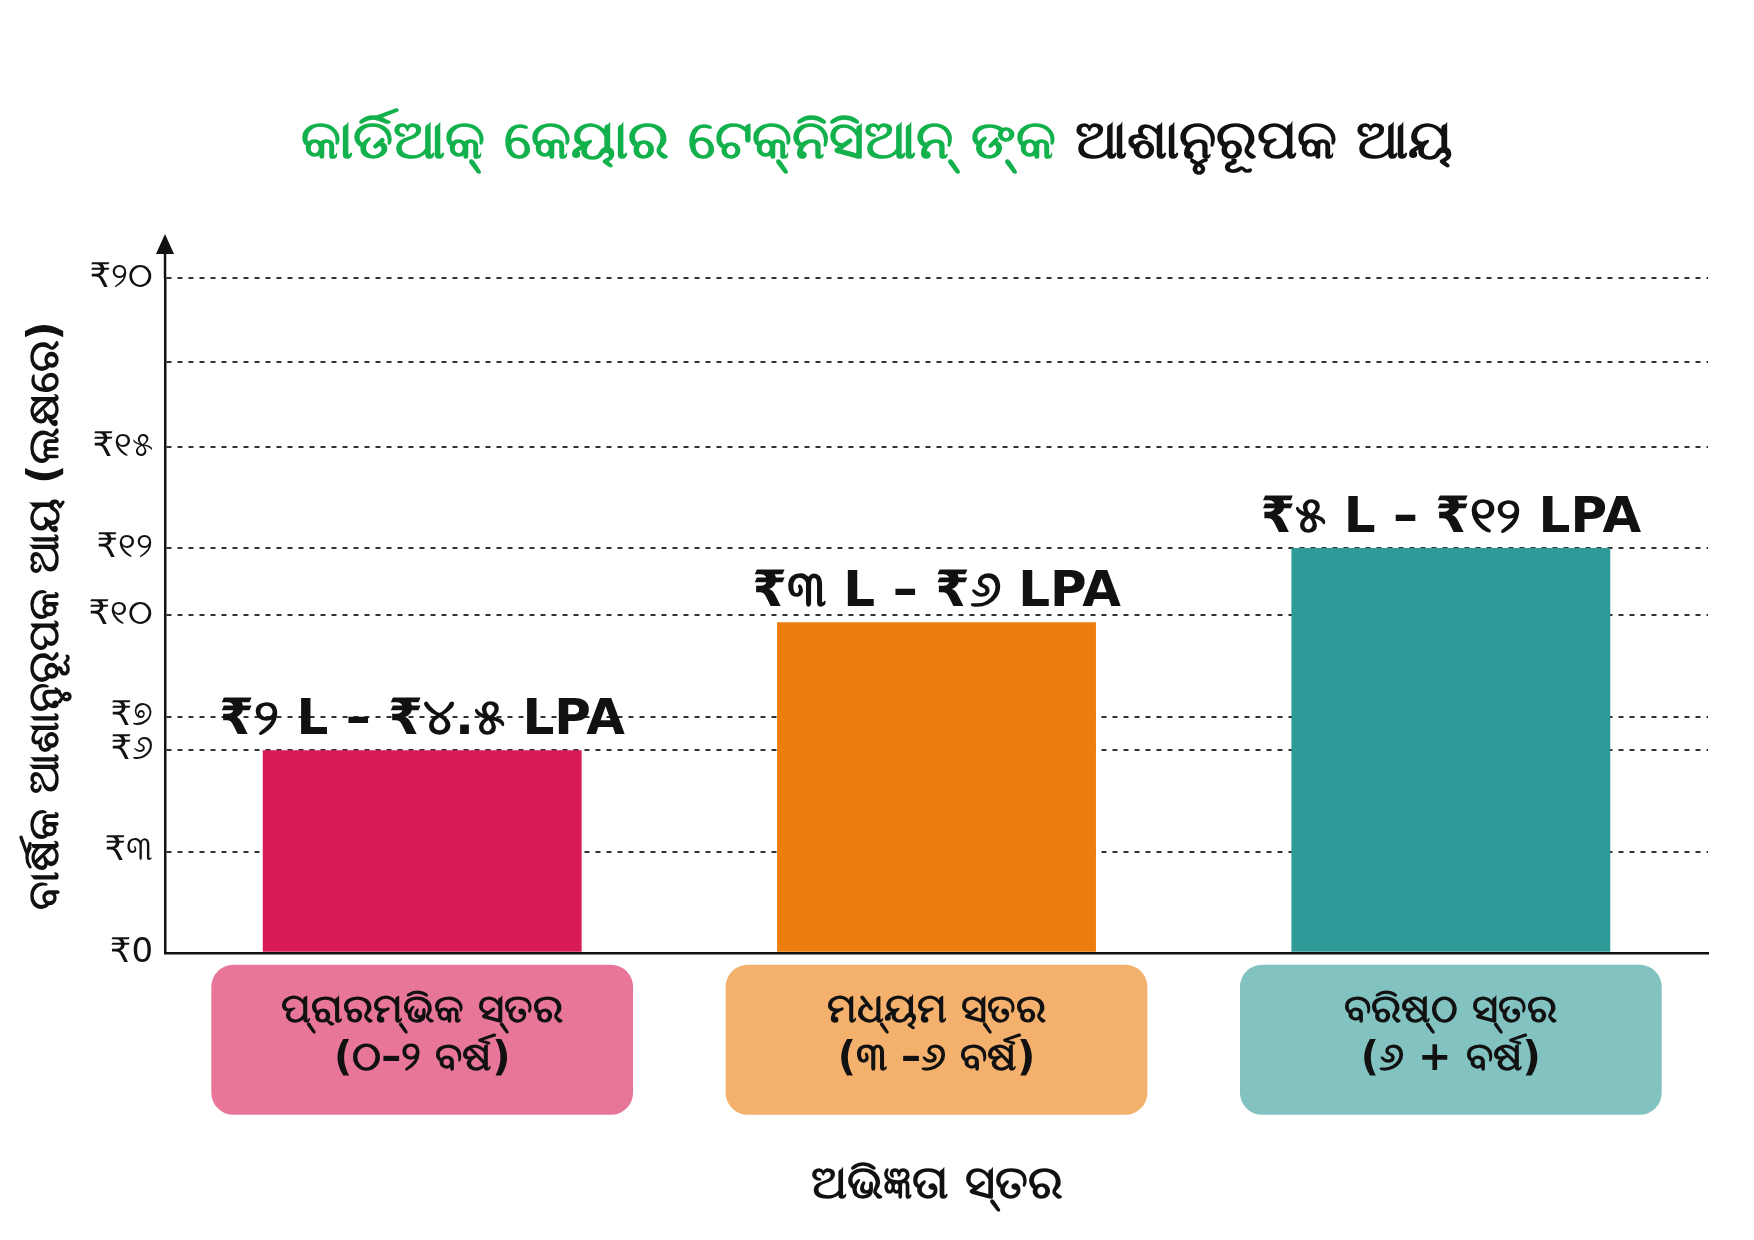 The width and height of the screenshot is (1754, 1240). I want to click on y-tick-label: ₹0, so click(131, 949).